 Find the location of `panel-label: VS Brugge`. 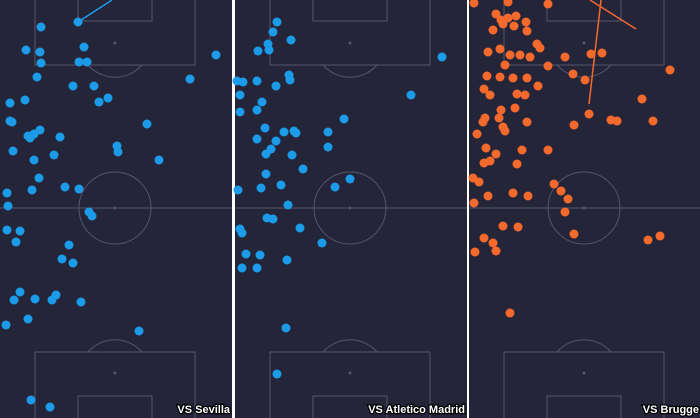

panel-label: VS Brugge is located at coordinates (671, 410).